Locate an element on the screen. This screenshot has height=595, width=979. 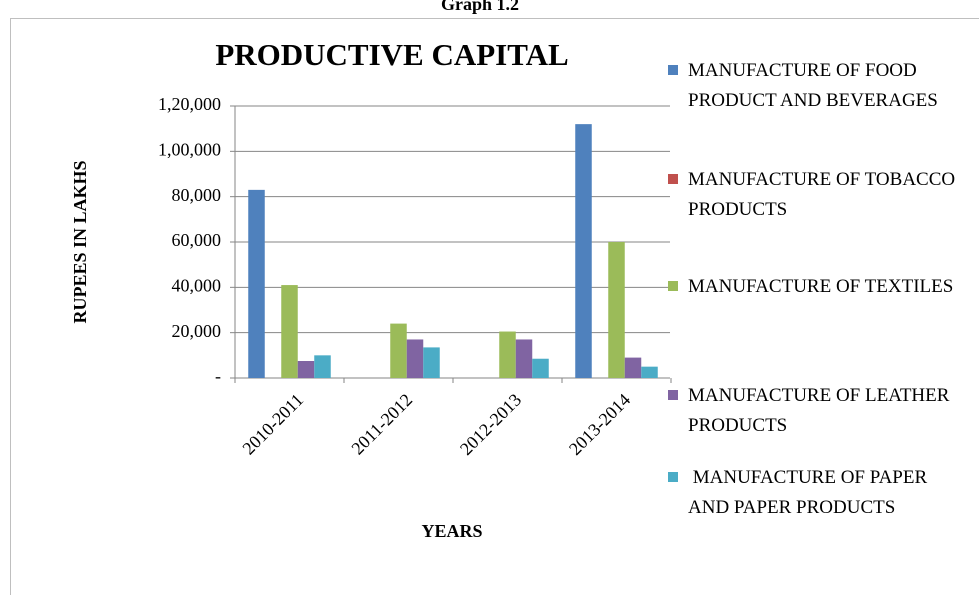
x-tick-label: 2010-2011 is located at coordinates (272, 424).